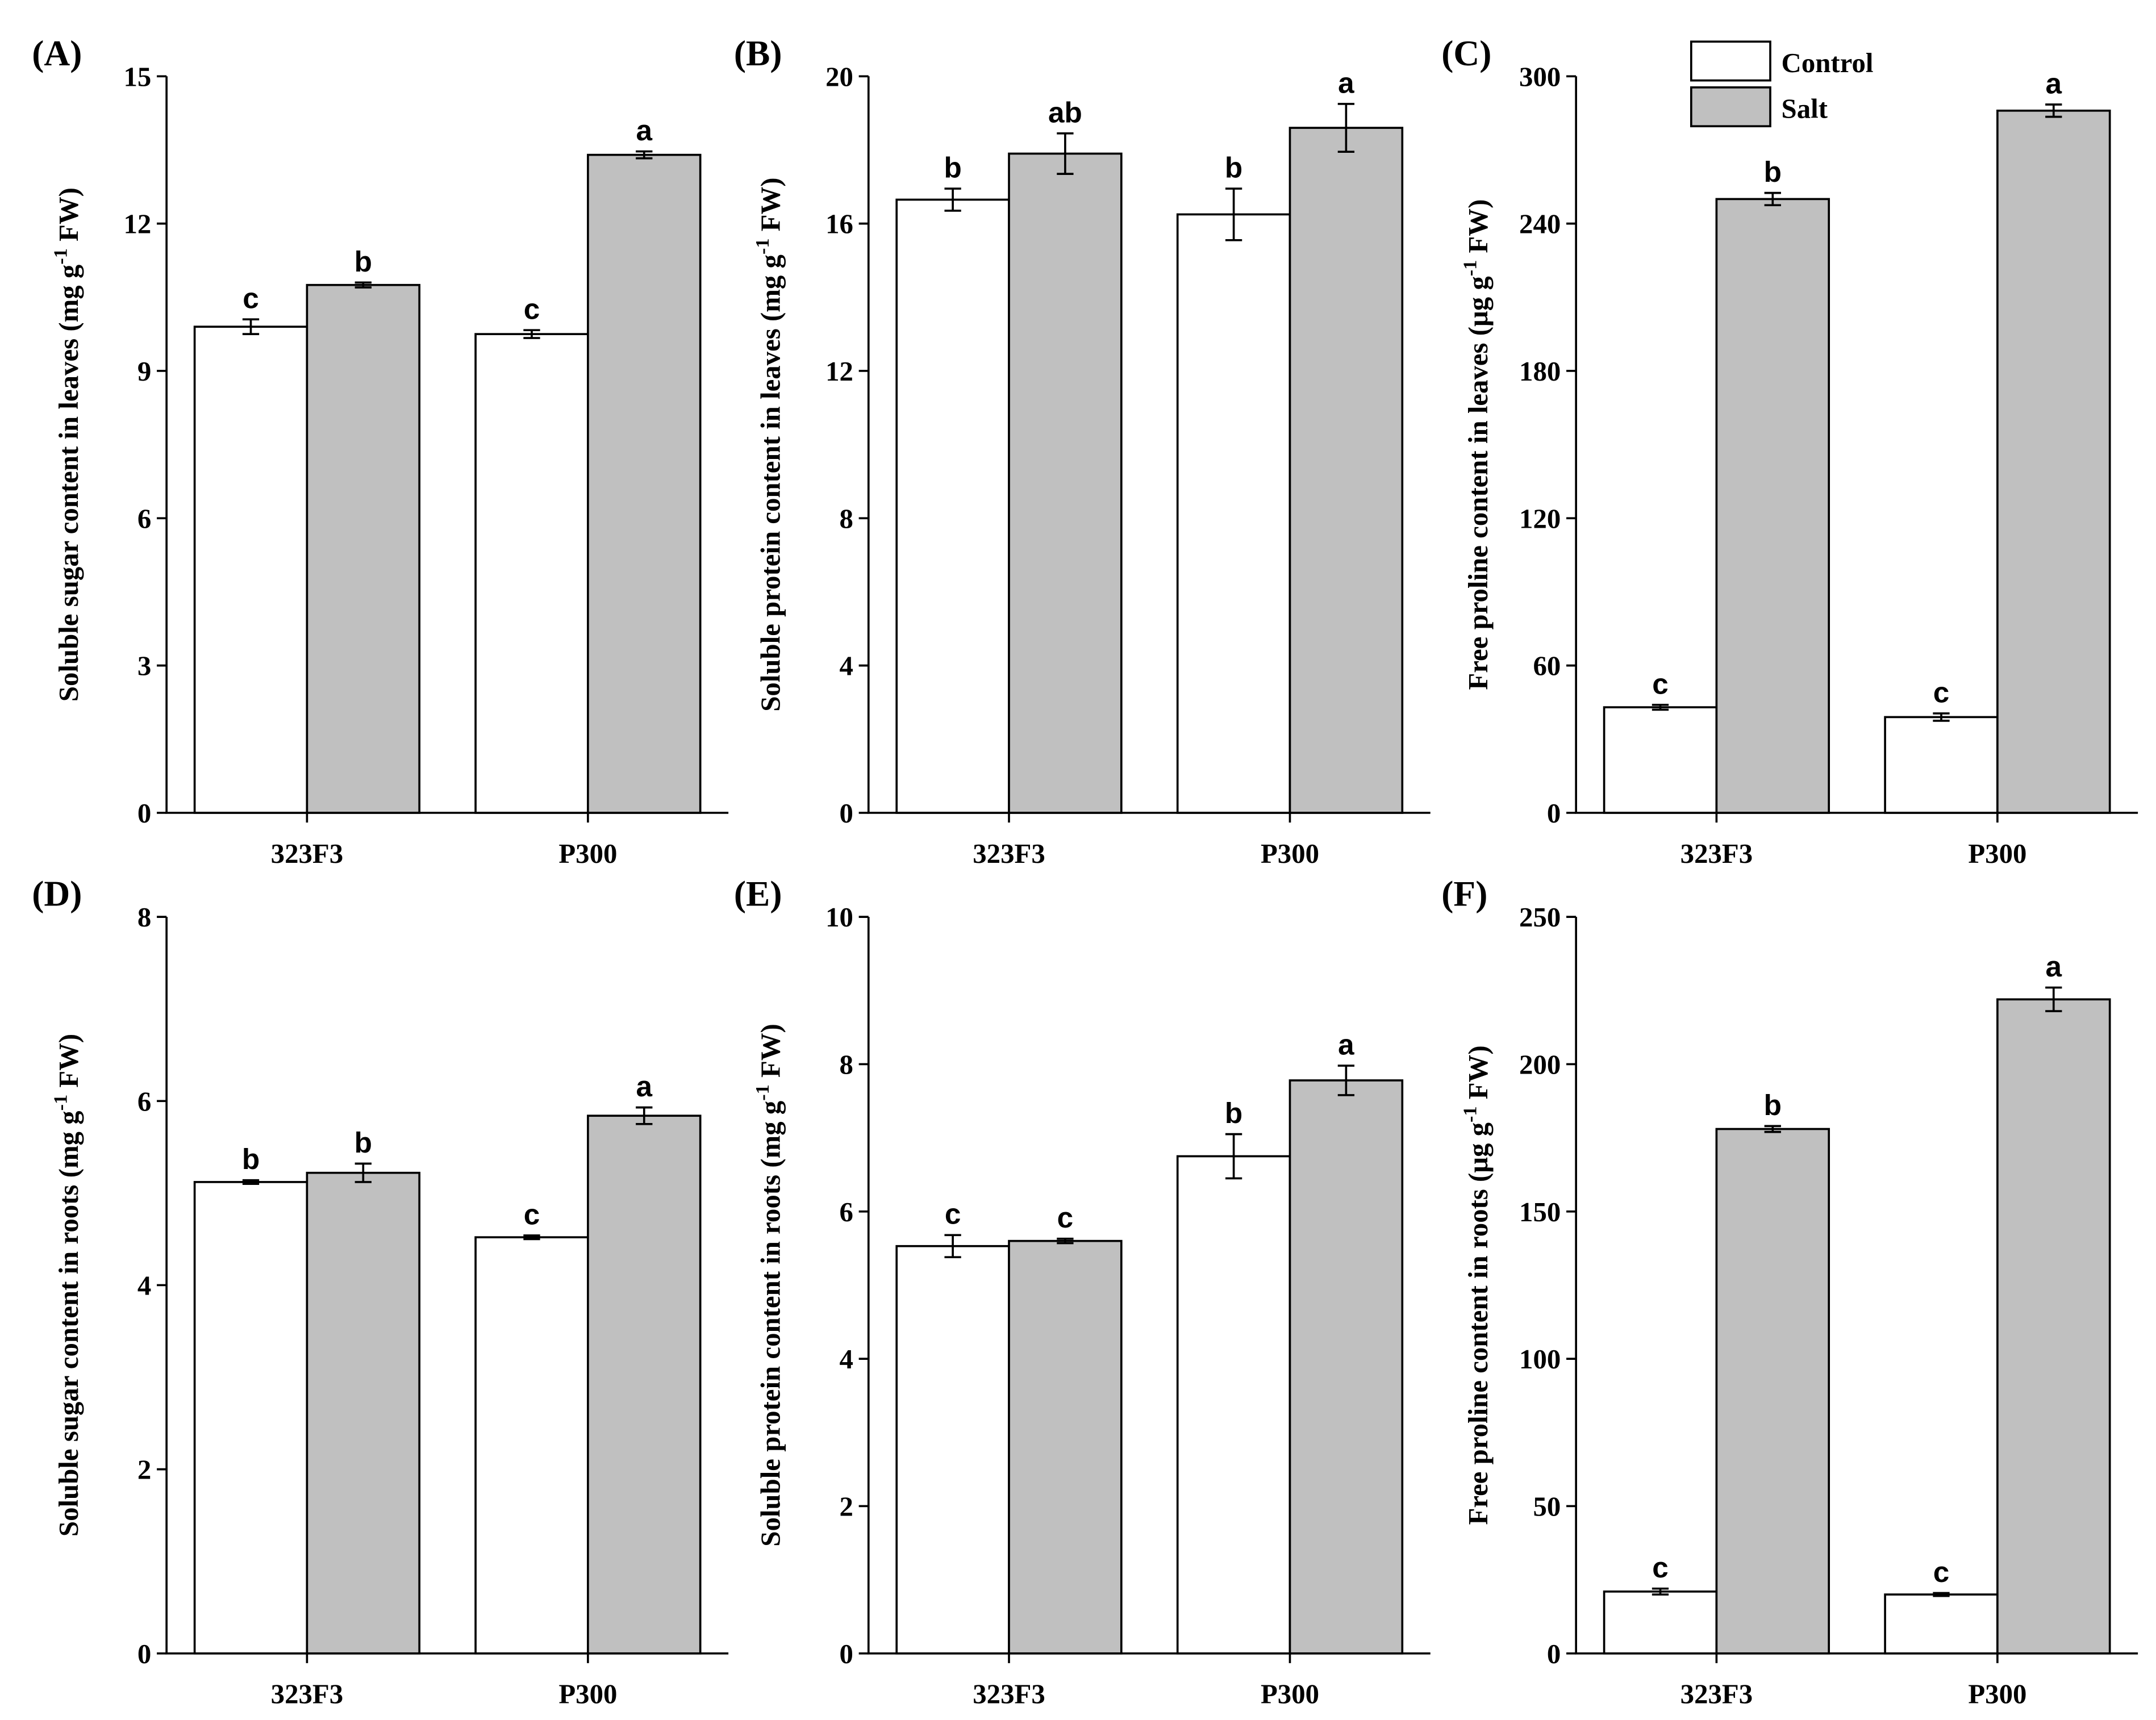  Describe the element at coordinates (839, 917) in the screenshot. I see `y-tick-label: 10` at that location.